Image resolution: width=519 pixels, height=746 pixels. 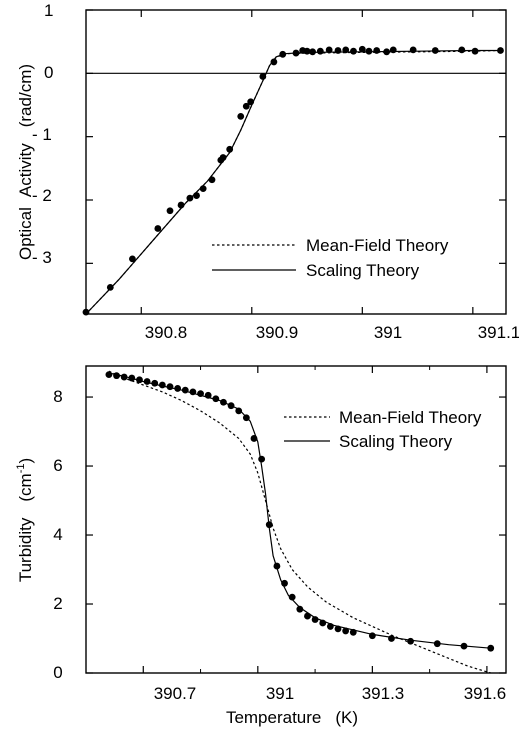 I want to click on y-axis-title-word: Optical, so click(x=25, y=233).